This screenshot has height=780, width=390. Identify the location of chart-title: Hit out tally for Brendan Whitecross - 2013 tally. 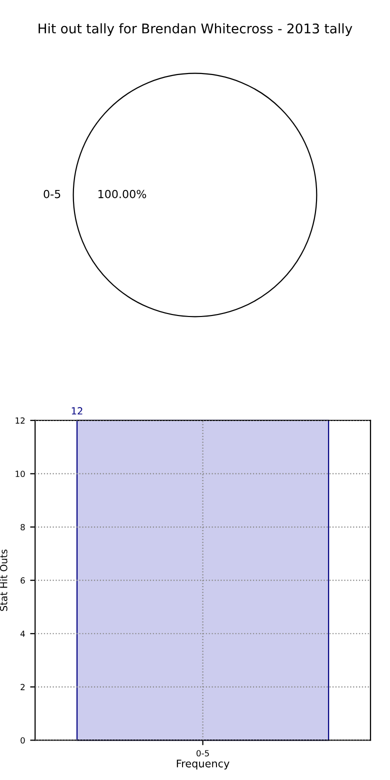
(195, 29).